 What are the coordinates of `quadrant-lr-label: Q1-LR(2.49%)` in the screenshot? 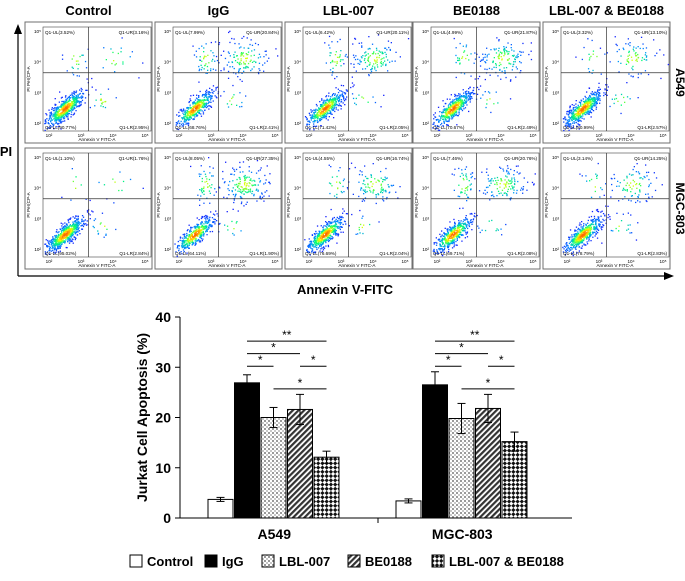 It's located at (522, 127).